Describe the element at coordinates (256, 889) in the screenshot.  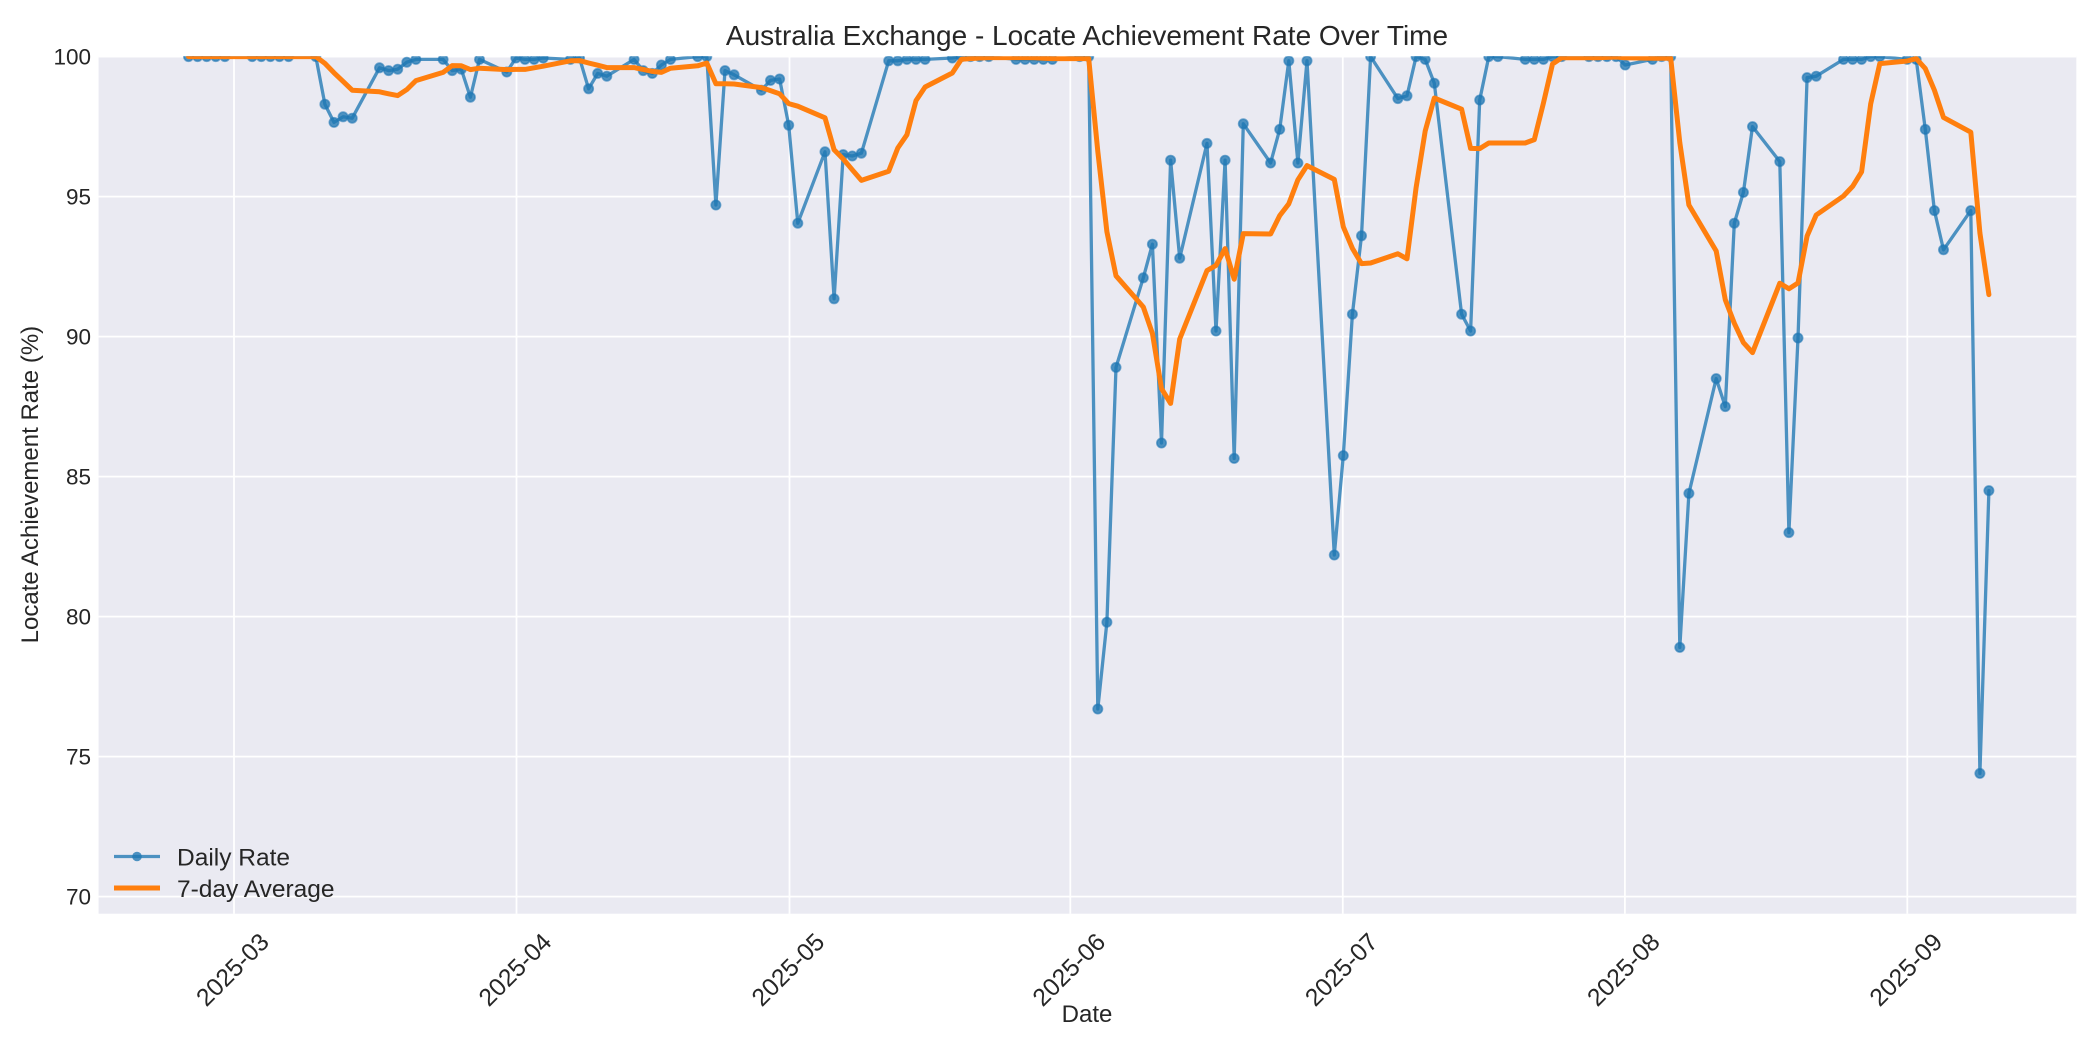
I see `svg-text: 7-day Average` at that location.